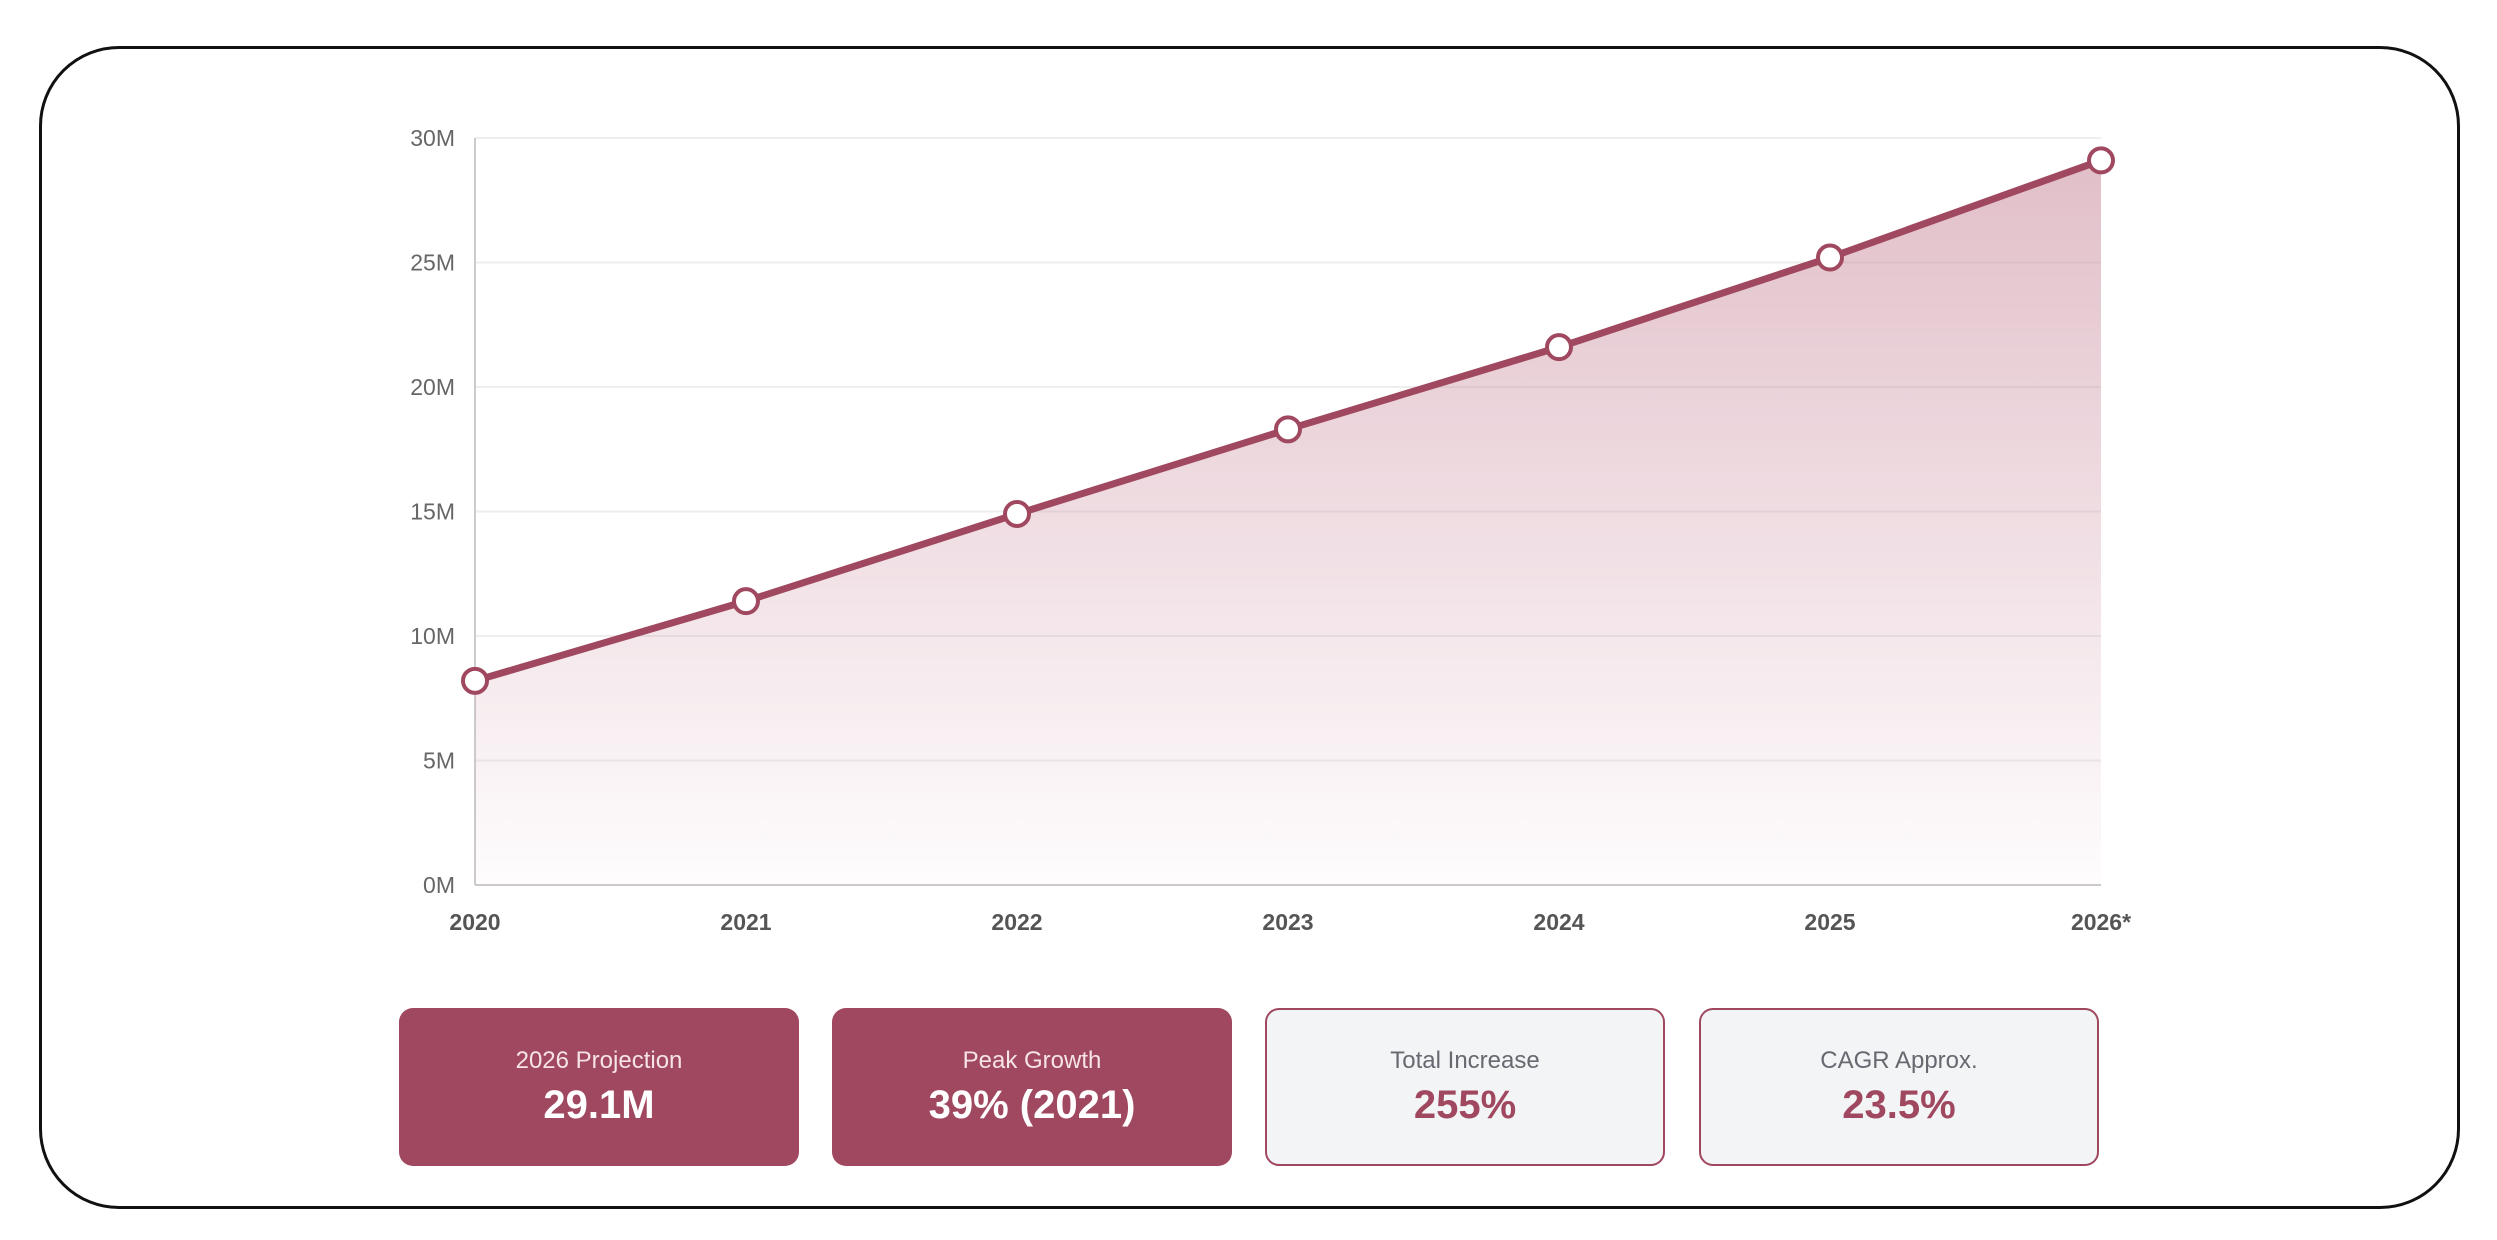  What do you see at coordinates (1016, 922) in the screenshot?
I see `x-tick-label: 2022` at bounding box center [1016, 922].